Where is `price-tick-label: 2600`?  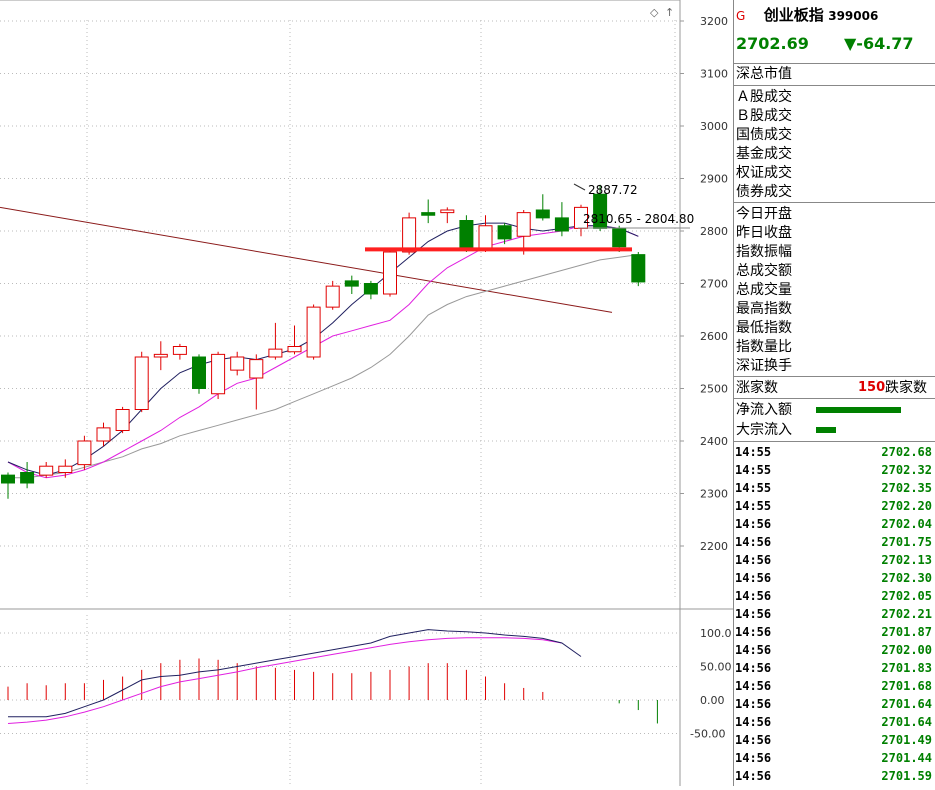 price-tick-label: 2600 is located at coordinates (714, 336).